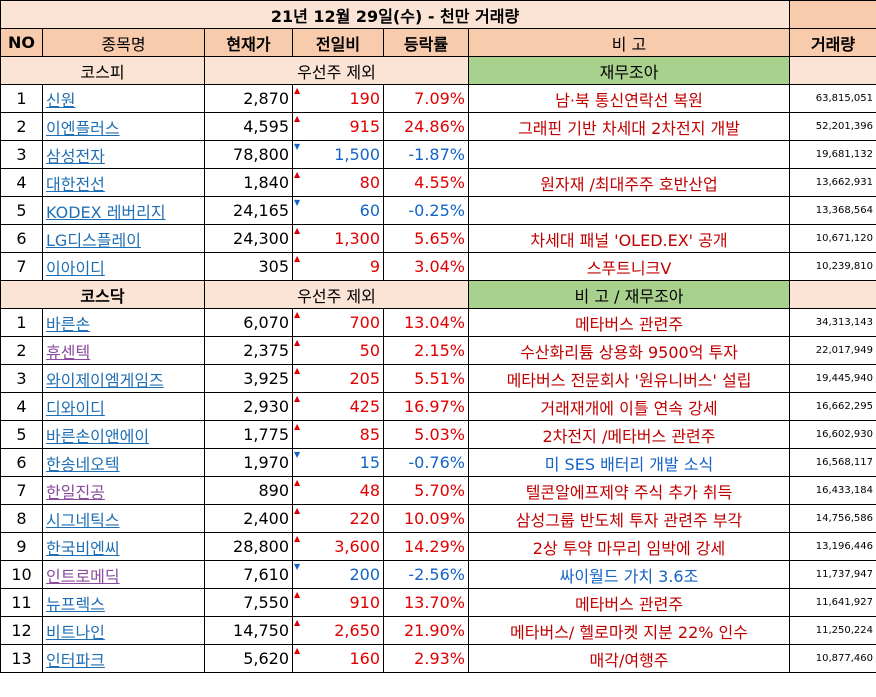  What do you see at coordinates (83, 128) in the screenshot?
I see `stock-name-link: 이엔플러스` at bounding box center [83, 128].